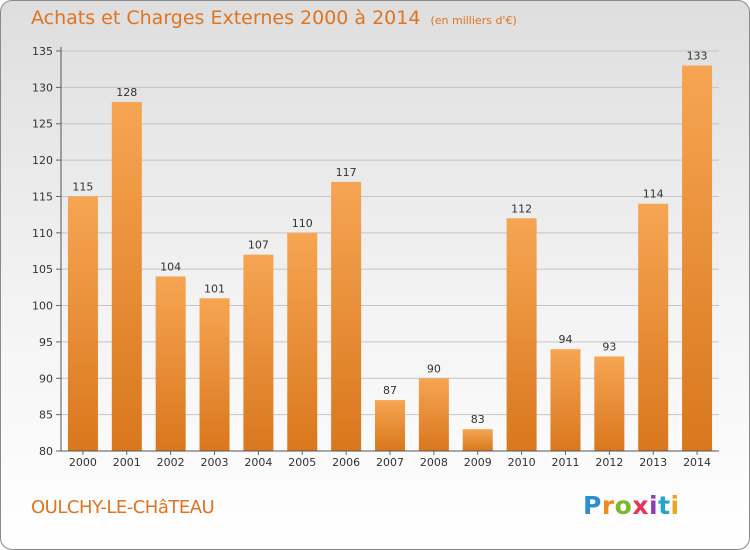  What do you see at coordinates (565, 462) in the screenshot?
I see `x-tick-label: 2011` at bounding box center [565, 462].